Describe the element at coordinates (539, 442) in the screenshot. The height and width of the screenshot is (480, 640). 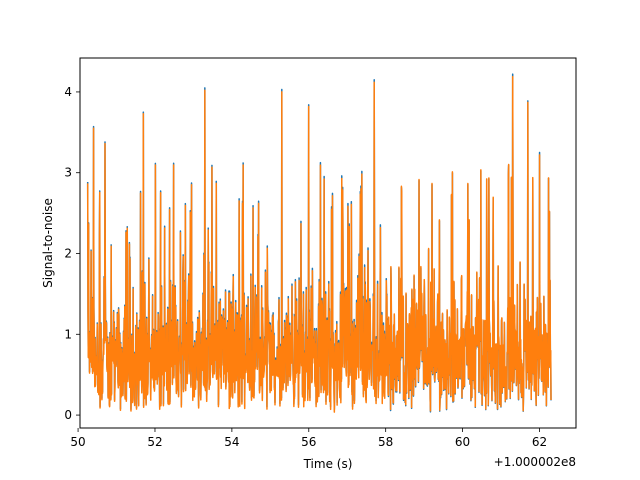
I see `x-tick-label: 62` at that location.